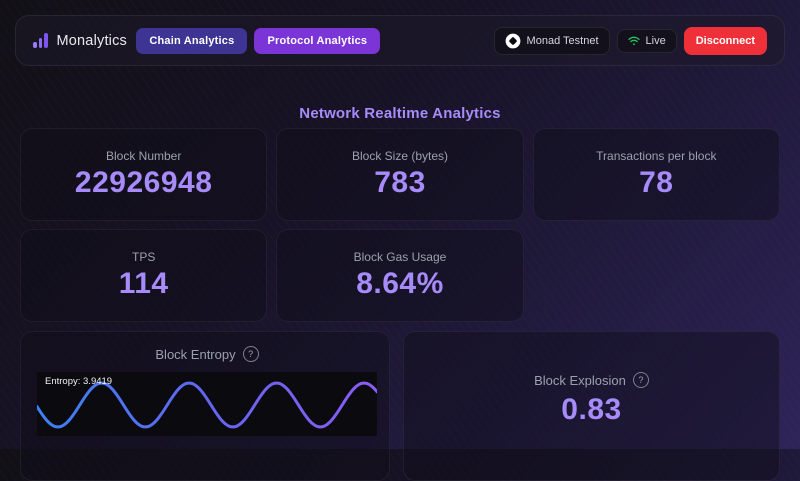 Image resolution: width=800 pixels, height=481 pixels. I want to click on entropy-wave-chart, so click(207, 405).